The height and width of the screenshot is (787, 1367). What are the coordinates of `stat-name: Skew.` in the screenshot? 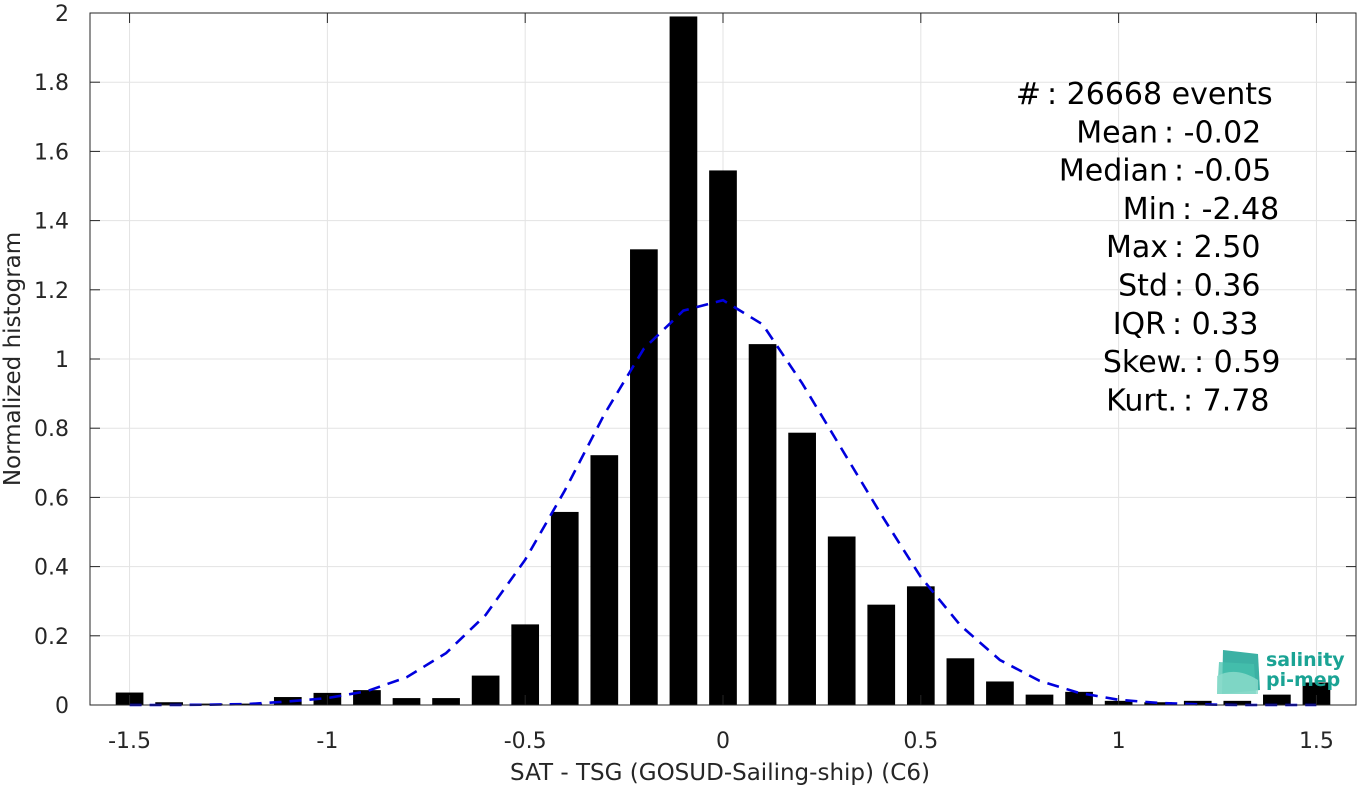 It's located at (1145, 362).